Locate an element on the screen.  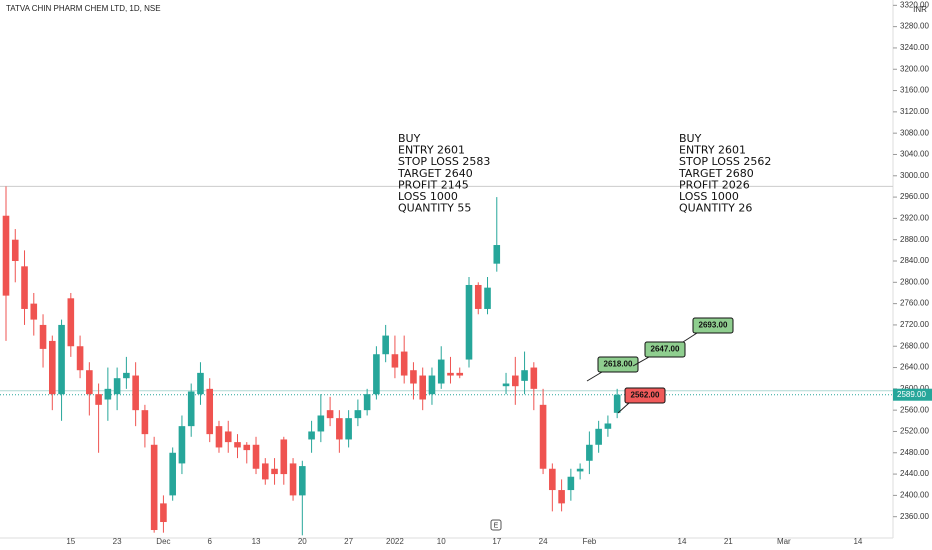
y-tick-label: 3080.00 is located at coordinates (914, 132).